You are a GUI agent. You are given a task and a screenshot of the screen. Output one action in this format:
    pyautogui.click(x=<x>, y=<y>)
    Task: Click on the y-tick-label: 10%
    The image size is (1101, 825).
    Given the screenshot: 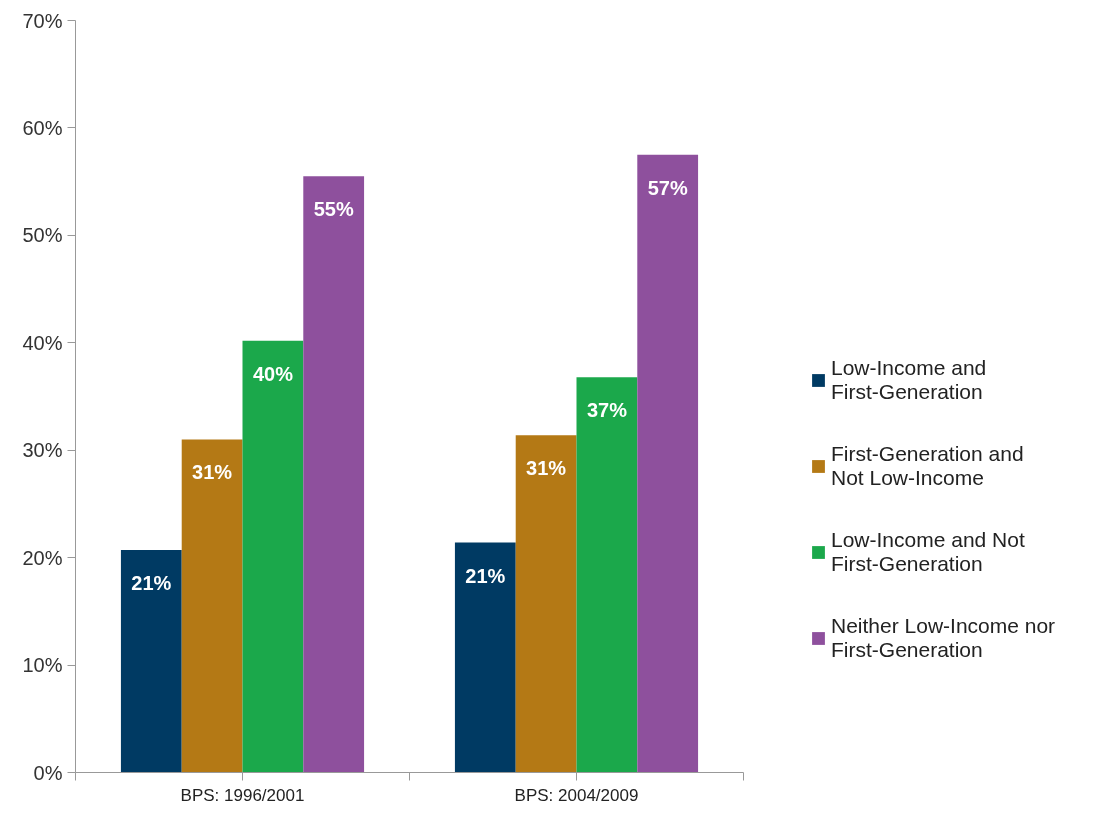 What is the action you would take?
    pyautogui.click(x=42, y=665)
    